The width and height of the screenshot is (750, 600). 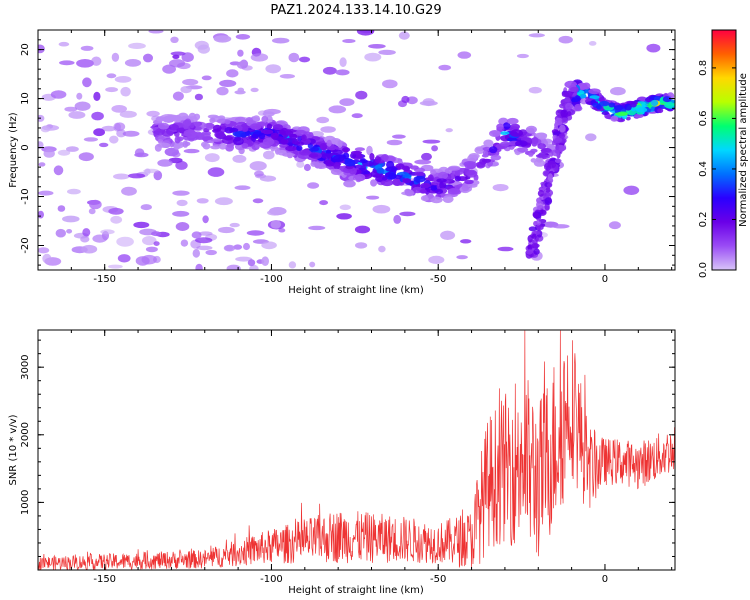 I want to click on y-tick-label: -10, so click(x=25, y=196).